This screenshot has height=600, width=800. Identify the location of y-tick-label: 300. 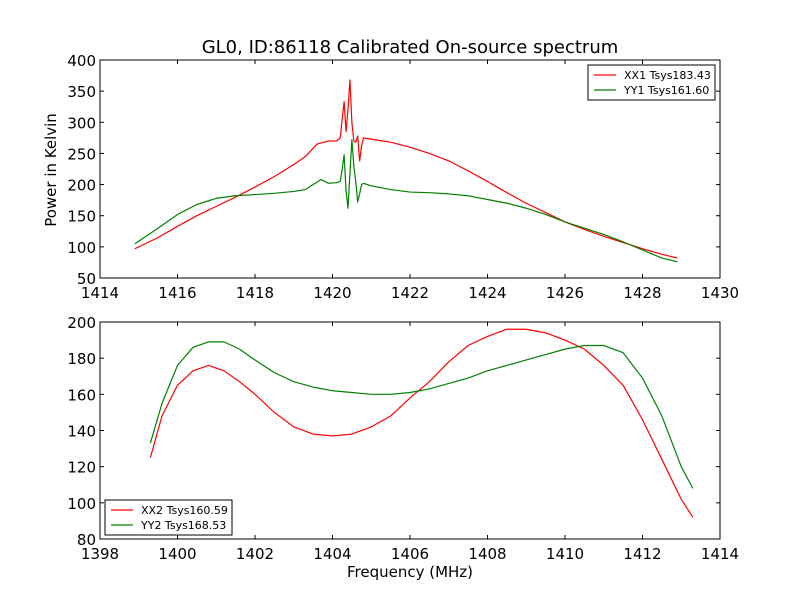
(81, 123).